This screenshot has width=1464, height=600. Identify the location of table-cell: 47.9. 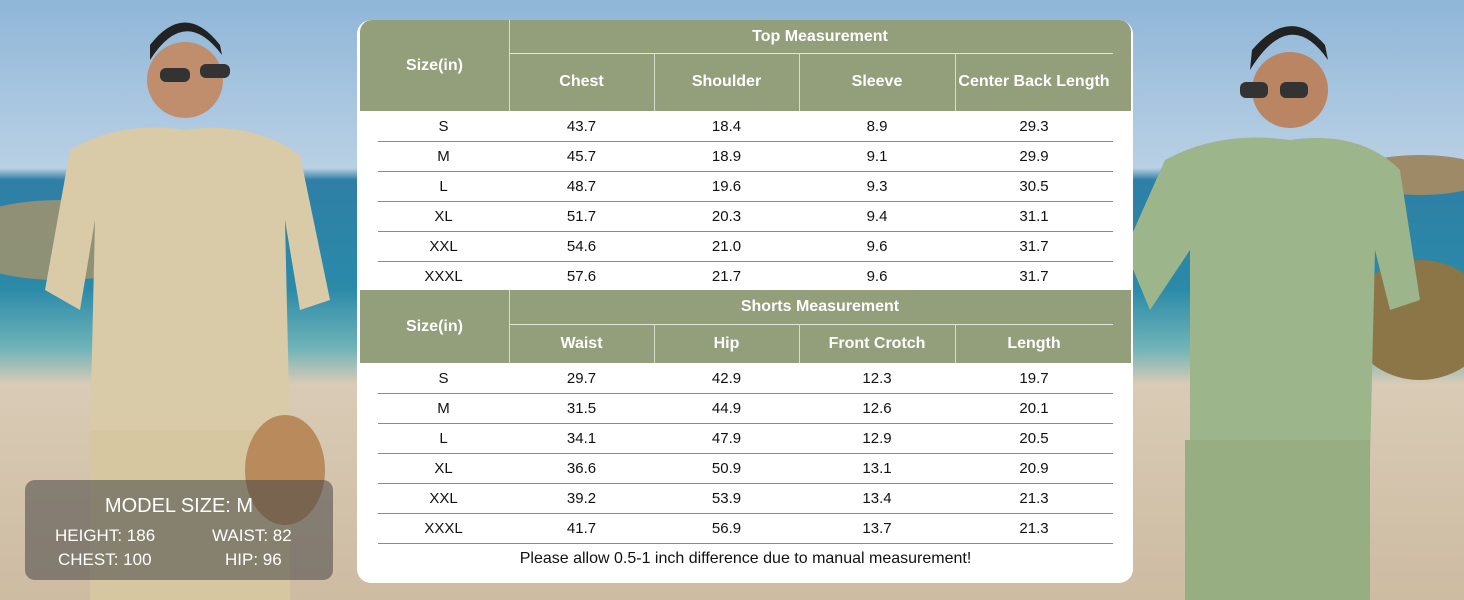
(726, 438).